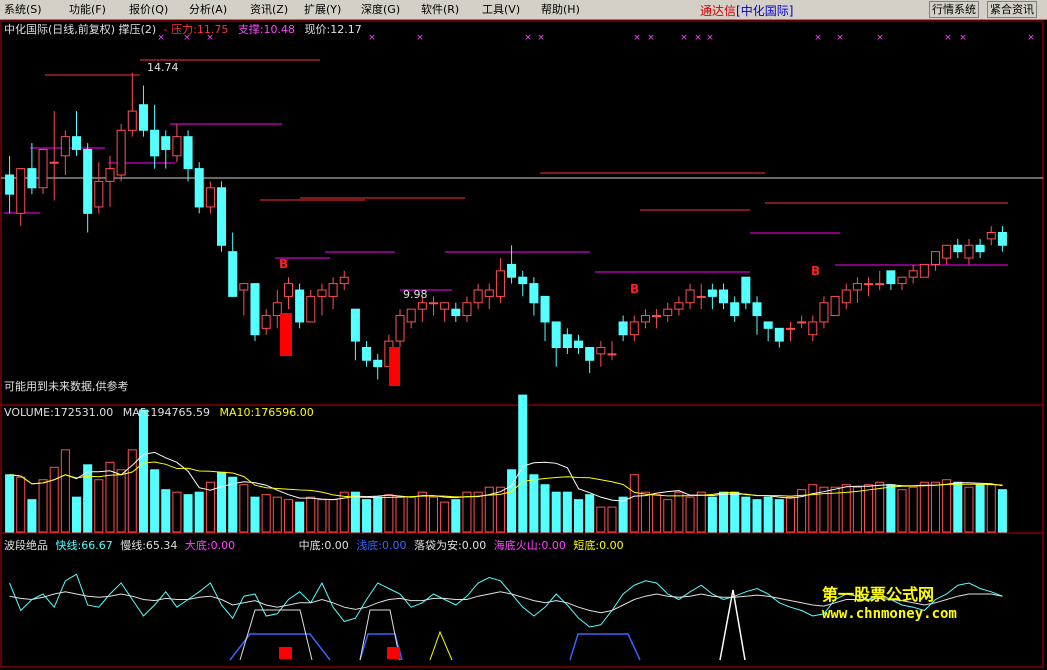 This screenshot has height=670, width=1047. Describe the element at coordinates (269, 9) in the screenshot. I see `menu-item-info: 资讯(Z)` at that location.